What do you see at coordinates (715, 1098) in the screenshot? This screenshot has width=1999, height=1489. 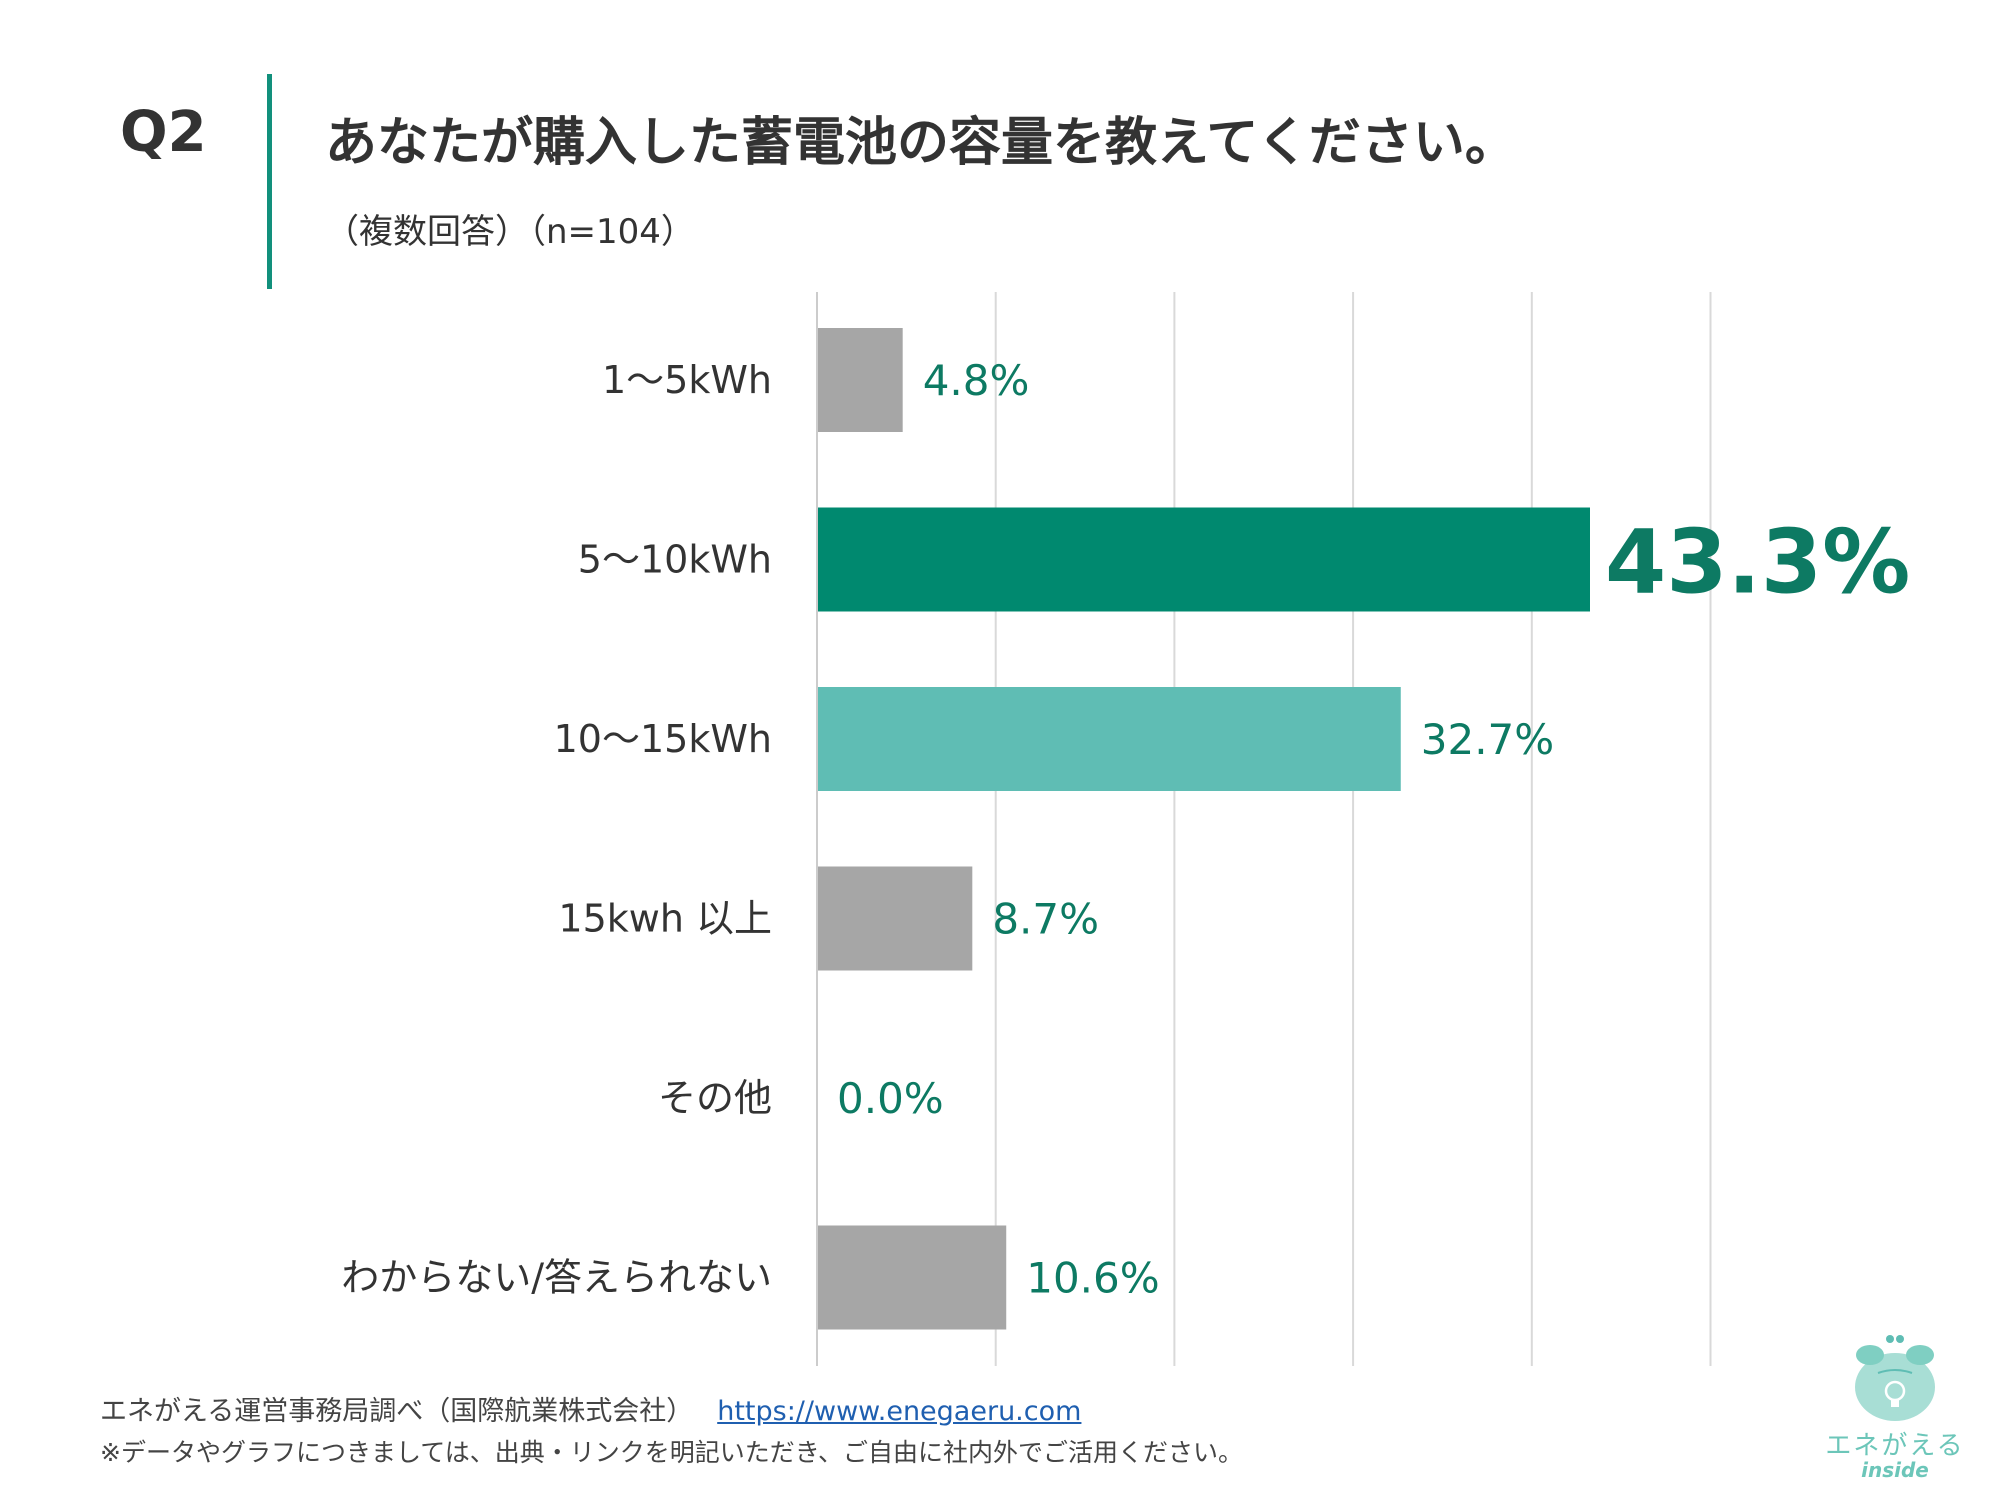 I see `category-label: その他` at bounding box center [715, 1098].